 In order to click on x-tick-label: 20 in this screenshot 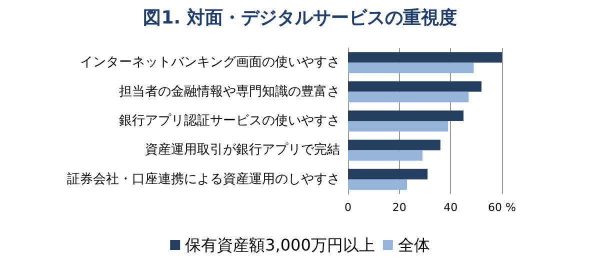, I will do `click(399, 207)`.